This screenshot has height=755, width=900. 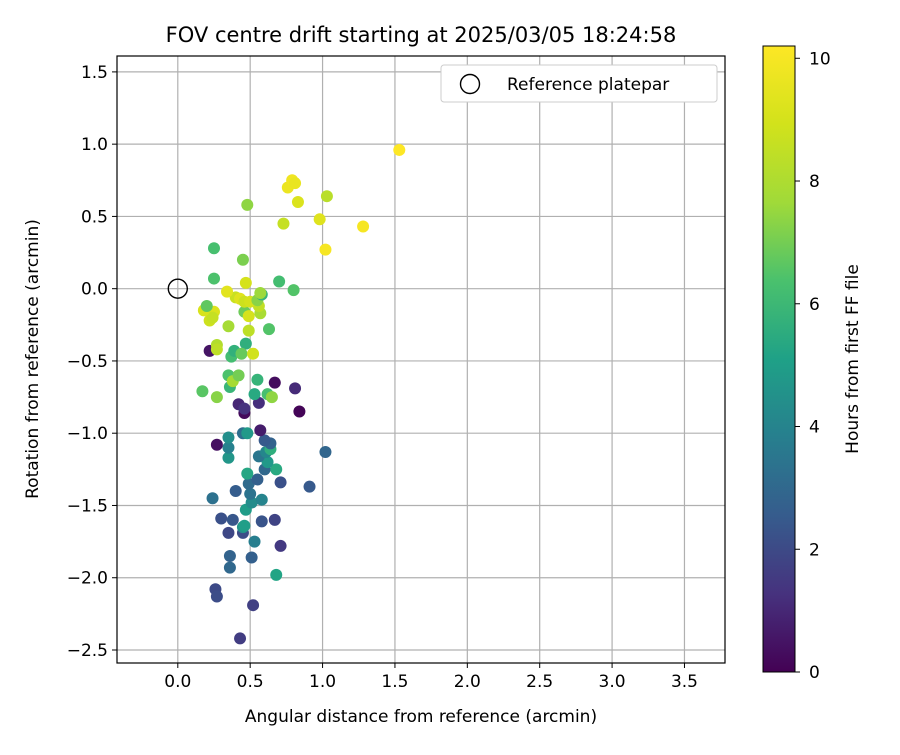 What do you see at coordinates (87, 579) in the screenshot?
I see `y-tick-label: −2.0` at bounding box center [87, 579].